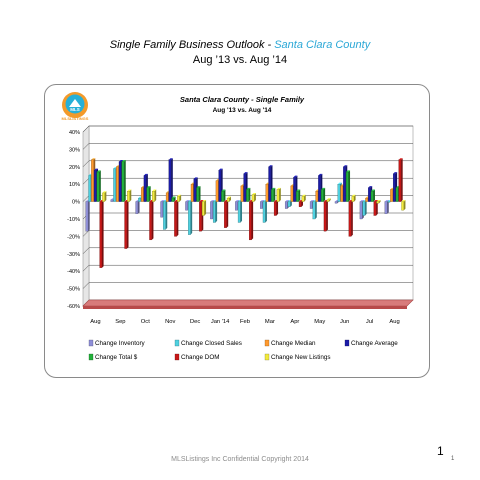 The height and width of the screenshot is (480, 480). I want to click on y-tick-label: -40%, so click(73, 272).